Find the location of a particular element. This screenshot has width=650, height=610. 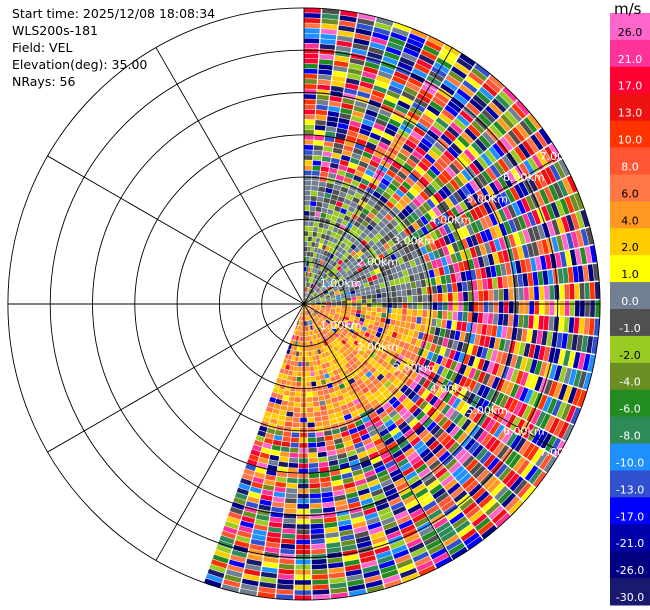

elevation-text: Elevation(deg): 35.00 is located at coordinates (80, 64).